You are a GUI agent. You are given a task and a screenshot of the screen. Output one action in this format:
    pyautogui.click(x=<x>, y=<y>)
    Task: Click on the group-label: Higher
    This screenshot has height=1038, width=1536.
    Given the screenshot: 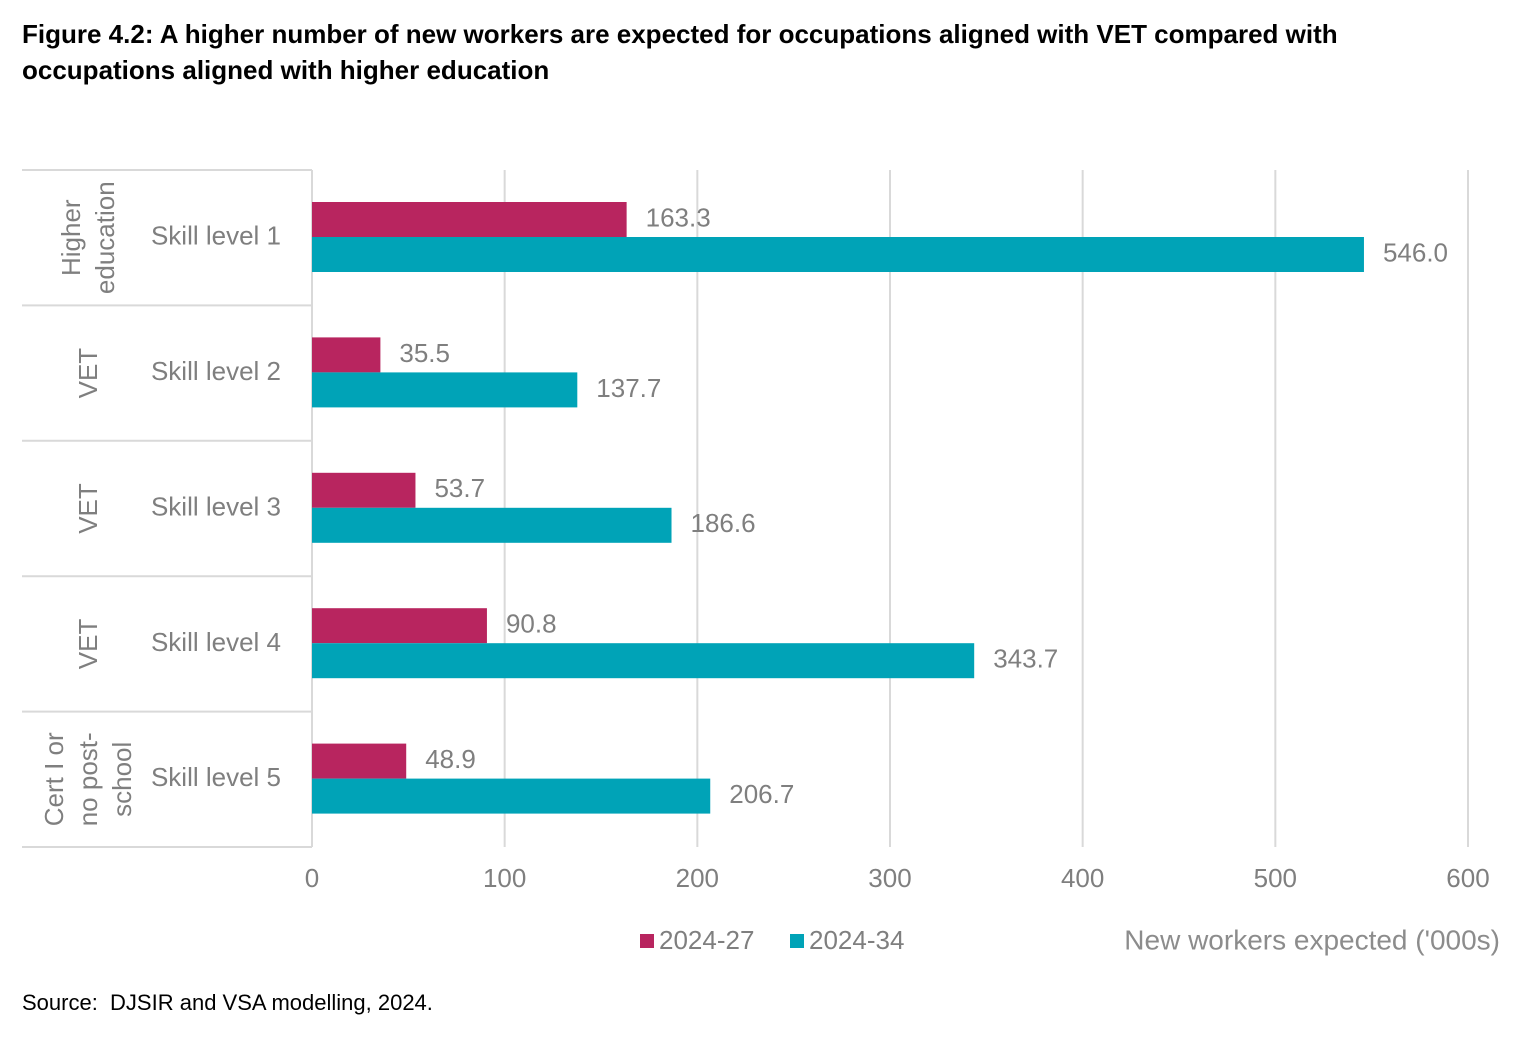 What is the action you would take?
    pyautogui.click(x=71, y=237)
    